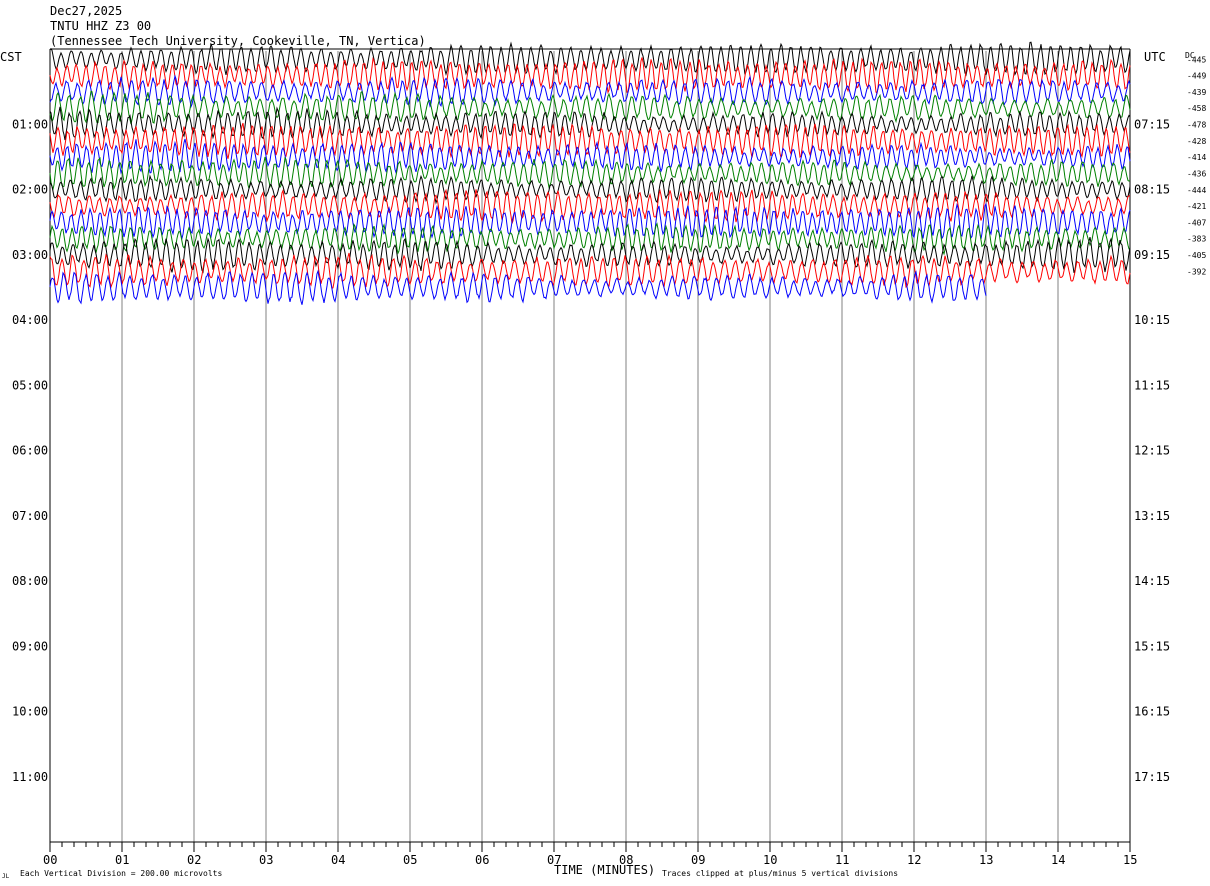 The height and width of the screenshot is (886, 1210). Describe the element at coordinates (30, 777) in the screenshot. I see `cst-hour-label: 11:00` at that location.